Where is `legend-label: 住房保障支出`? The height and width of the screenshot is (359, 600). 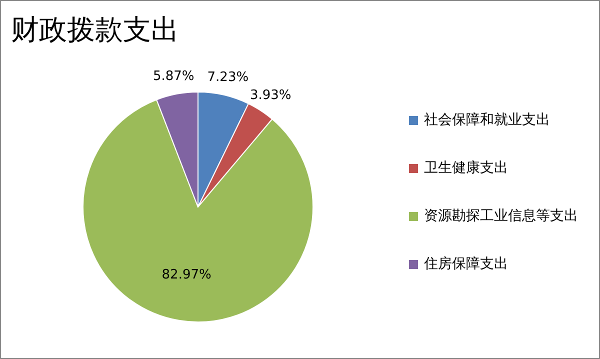 legend-label: 住房保障支出 is located at coordinates (466, 264).